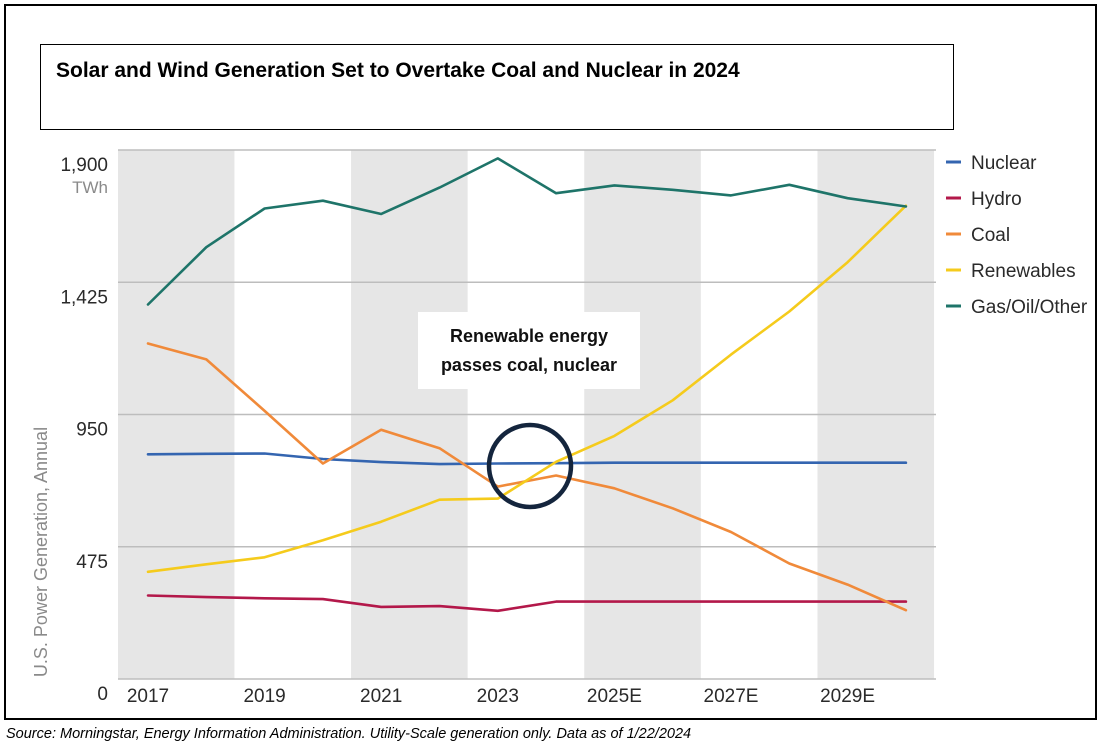  I want to click on y-tick-label: 1,900, so click(84, 165).